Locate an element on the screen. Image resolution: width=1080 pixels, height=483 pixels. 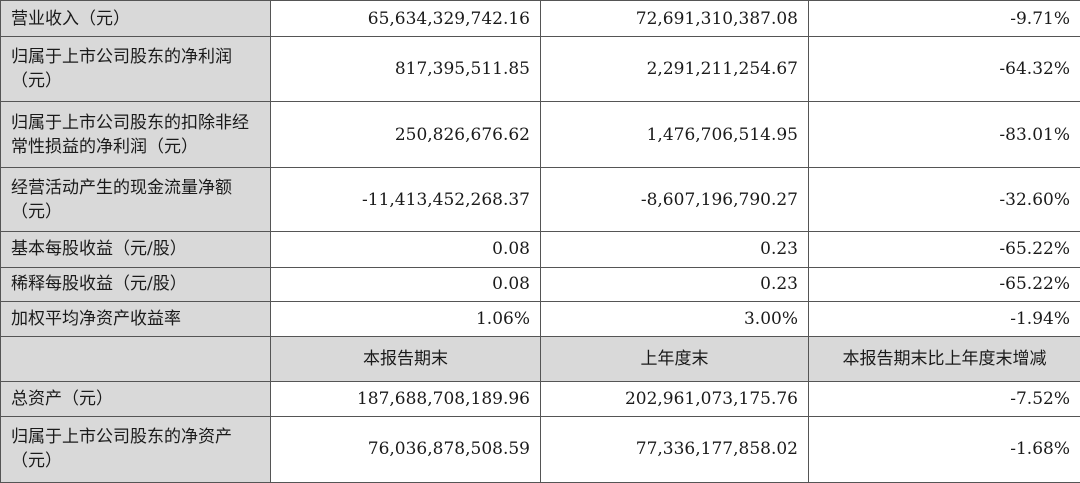
table-row: 加权平均净资产收益率 1.06% 3.00% -1.94% is located at coordinates (540, 318).